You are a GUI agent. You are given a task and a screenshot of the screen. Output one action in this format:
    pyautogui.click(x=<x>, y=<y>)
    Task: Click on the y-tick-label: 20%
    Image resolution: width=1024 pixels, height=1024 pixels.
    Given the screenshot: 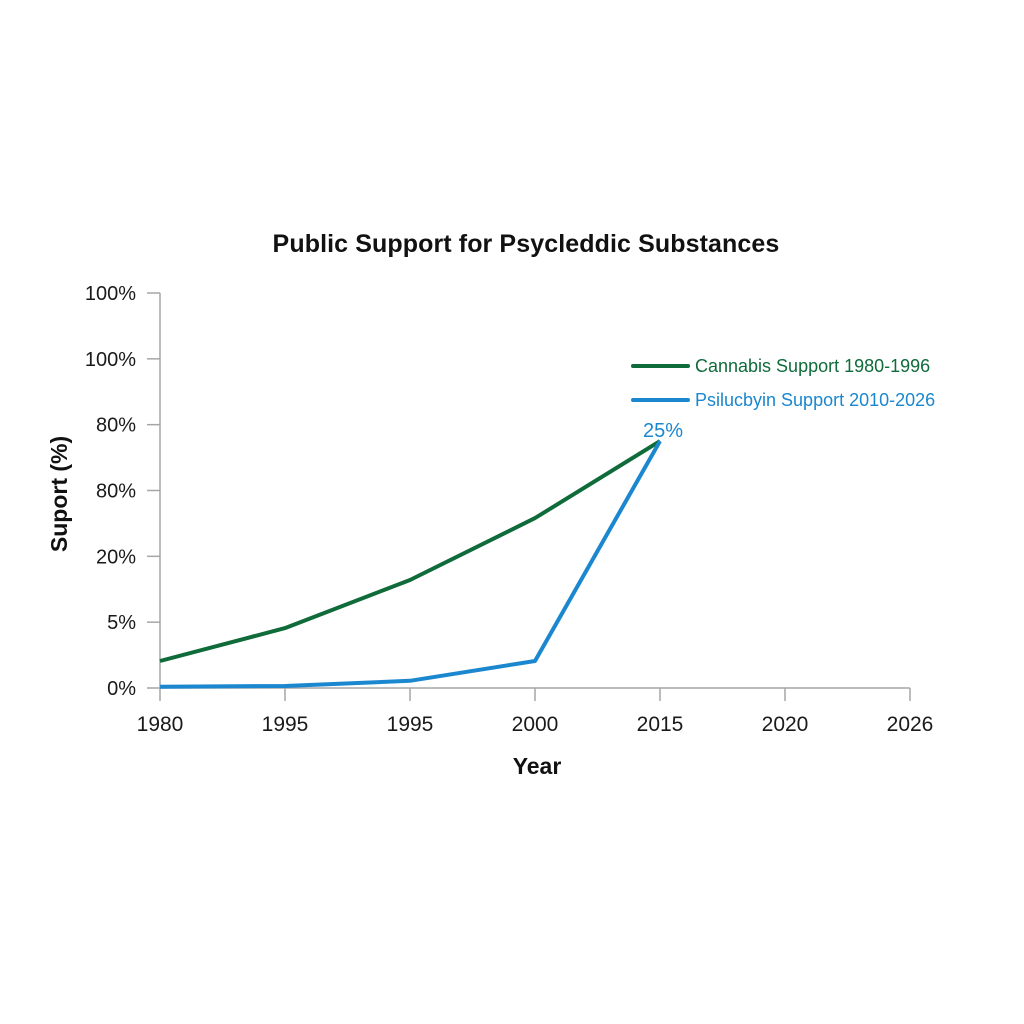 What is the action you would take?
    pyautogui.click(x=116, y=557)
    